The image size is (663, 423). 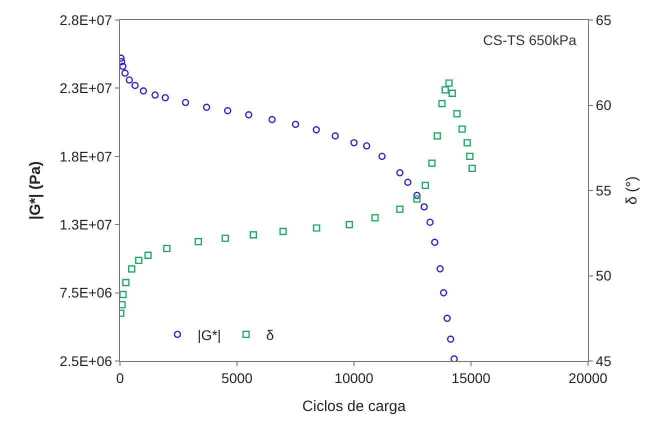 I want to click on x-tick-label: 20000, so click(x=588, y=378).